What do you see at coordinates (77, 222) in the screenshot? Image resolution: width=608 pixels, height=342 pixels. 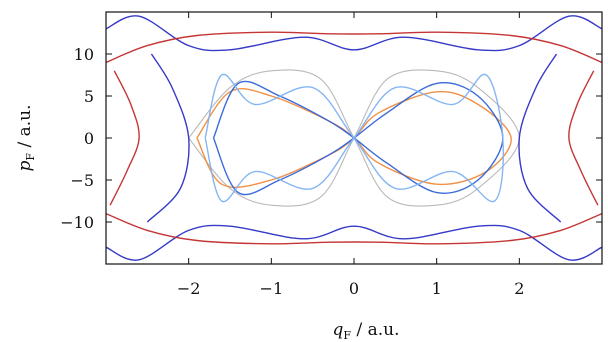 I see `y-tick-label: −10` at bounding box center [77, 222].